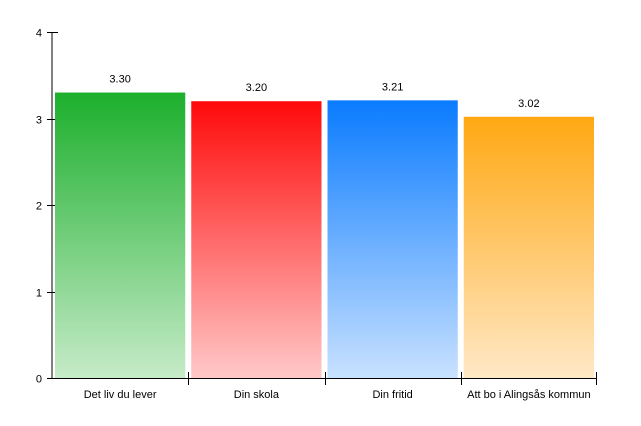 This screenshot has height=426, width=641. What do you see at coordinates (39, 207) in the screenshot?
I see `y-tick-label: 2` at bounding box center [39, 207].